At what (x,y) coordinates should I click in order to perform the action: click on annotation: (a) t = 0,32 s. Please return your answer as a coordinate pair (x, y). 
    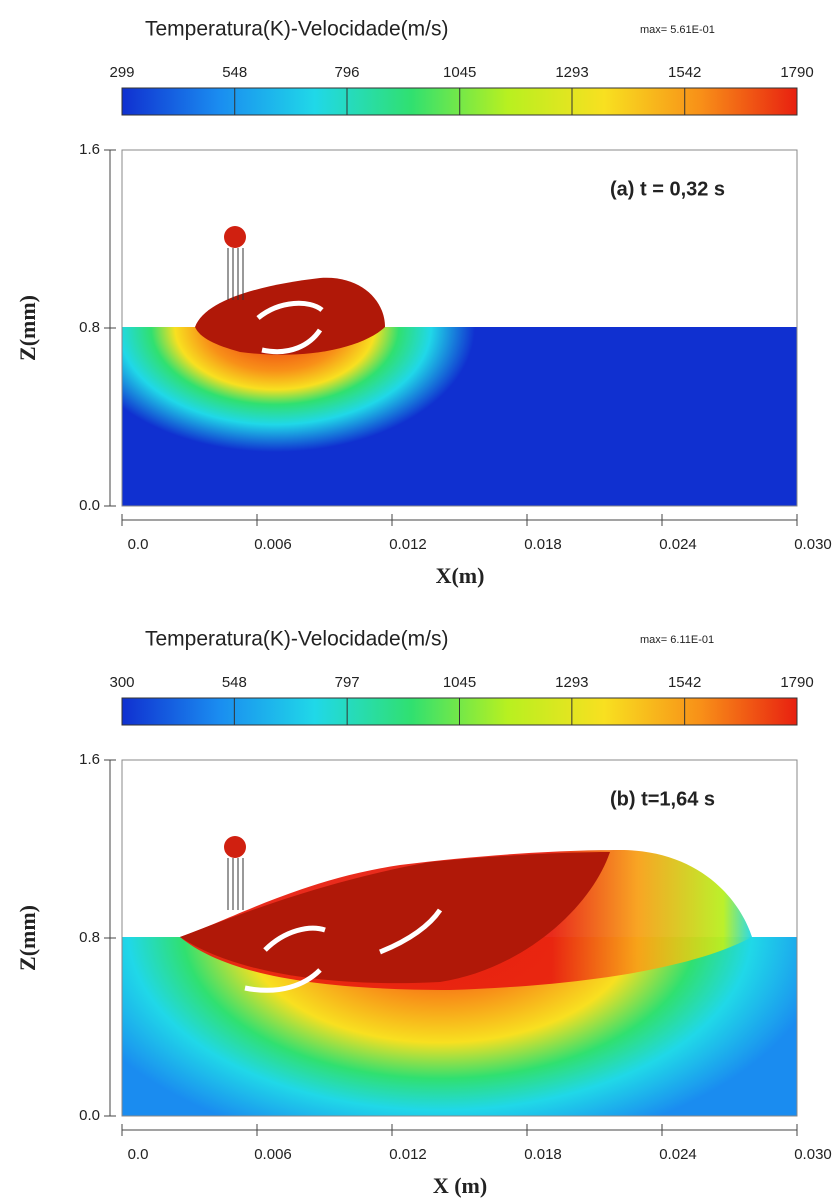
    Looking at the image, I should click on (667, 189).